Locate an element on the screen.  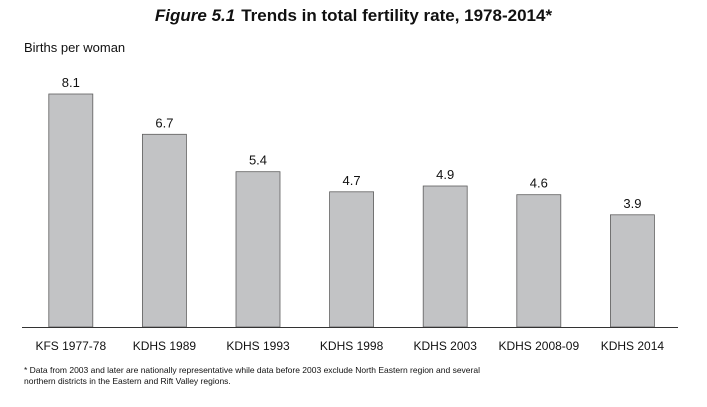
data-label: 4.7 is located at coordinates (352, 180).